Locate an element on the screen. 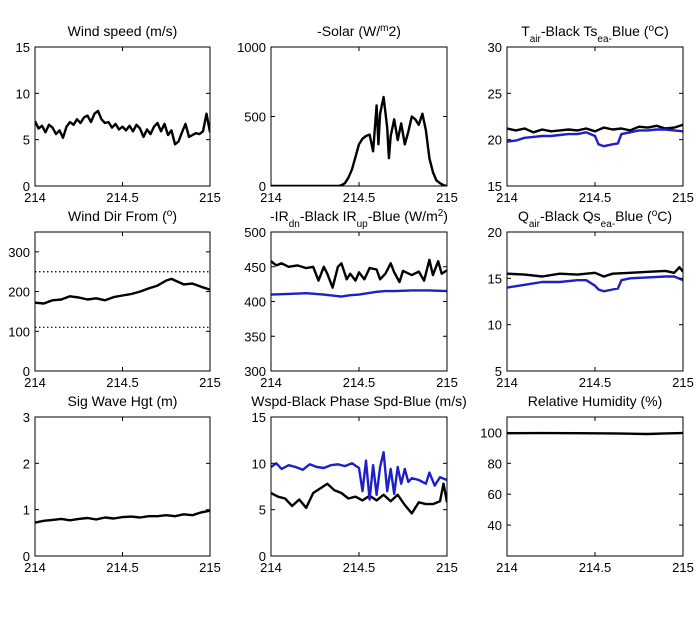 The width and height of the screenshot is (700, 626). chart-title: Tair-Black Tsea-Blue (oC) is located at coordinates (595, 34).